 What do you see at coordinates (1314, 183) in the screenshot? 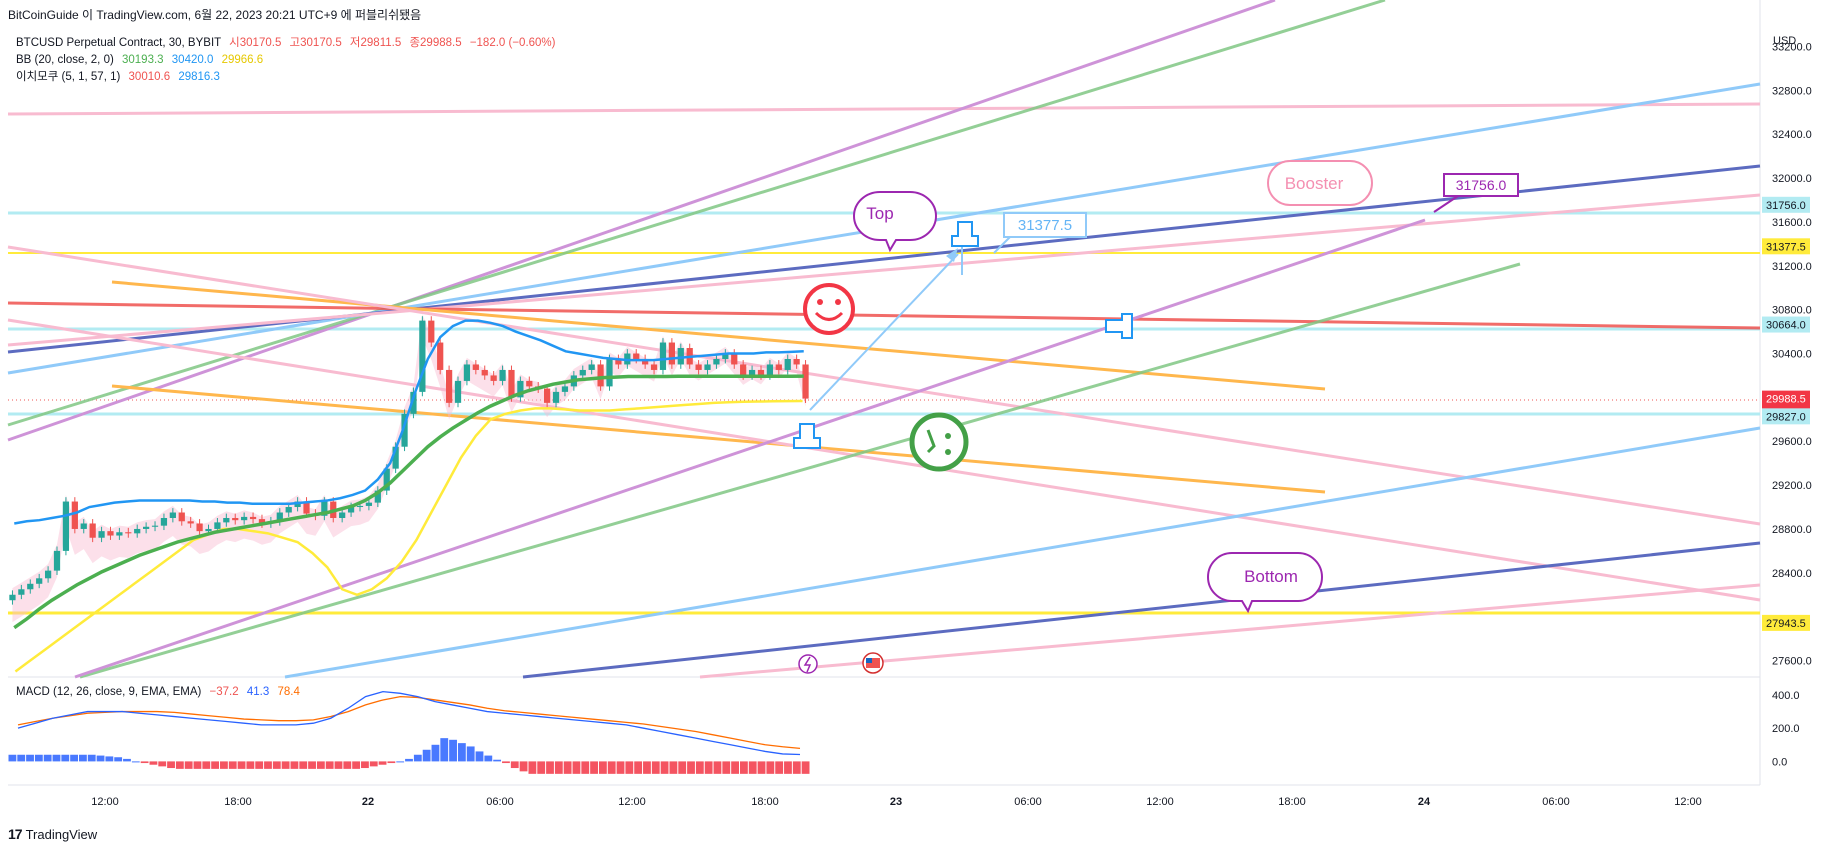
I see `callout-booster-text: Booster` at bounding box center [1314, 183].